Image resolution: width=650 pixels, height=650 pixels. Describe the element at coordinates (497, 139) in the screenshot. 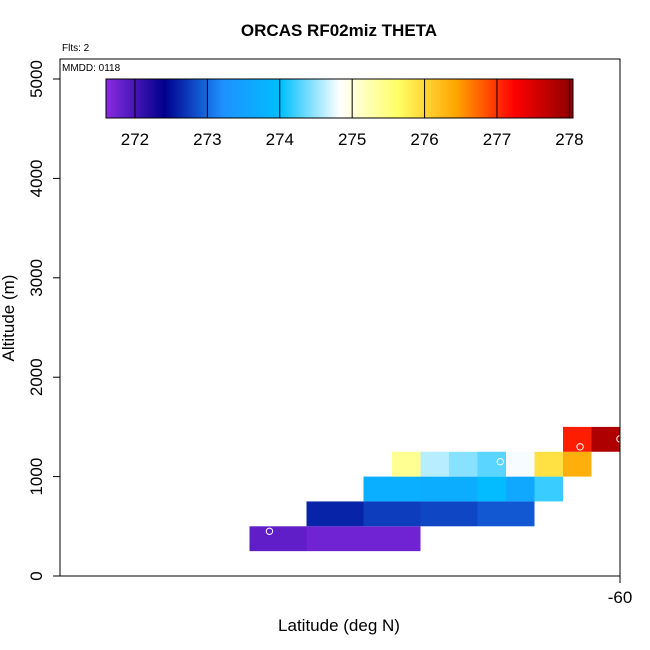

I see `colorbar-tick-label: 277` at that location.